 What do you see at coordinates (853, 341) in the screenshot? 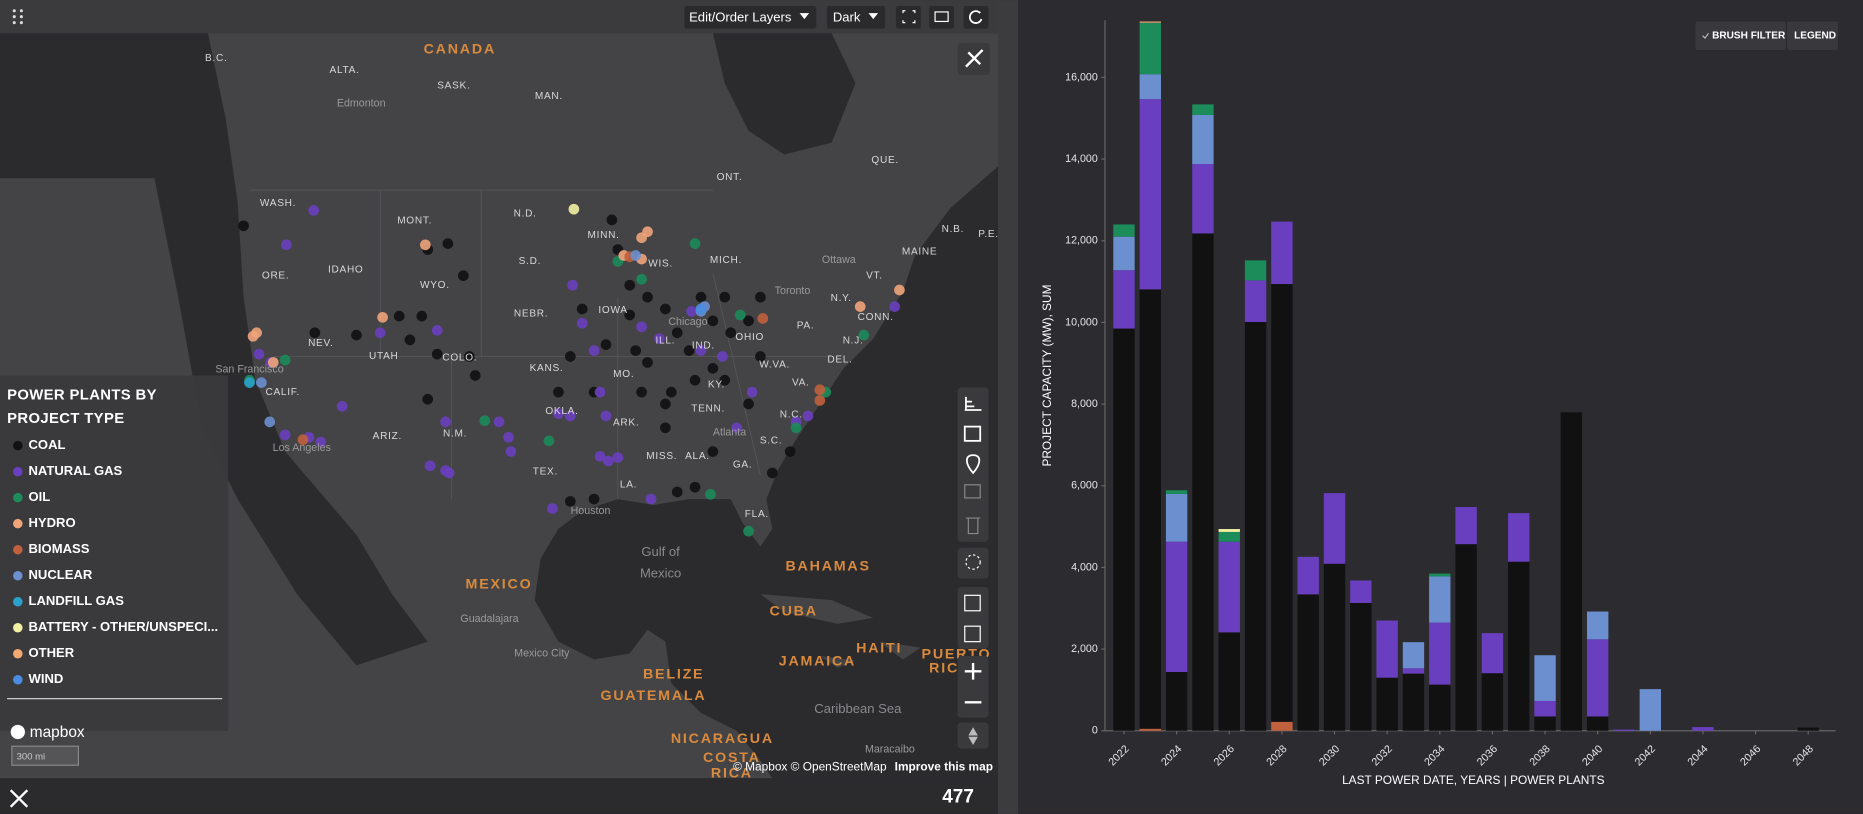
I see `map-label: N.J.` at bounding box center [853, 341].